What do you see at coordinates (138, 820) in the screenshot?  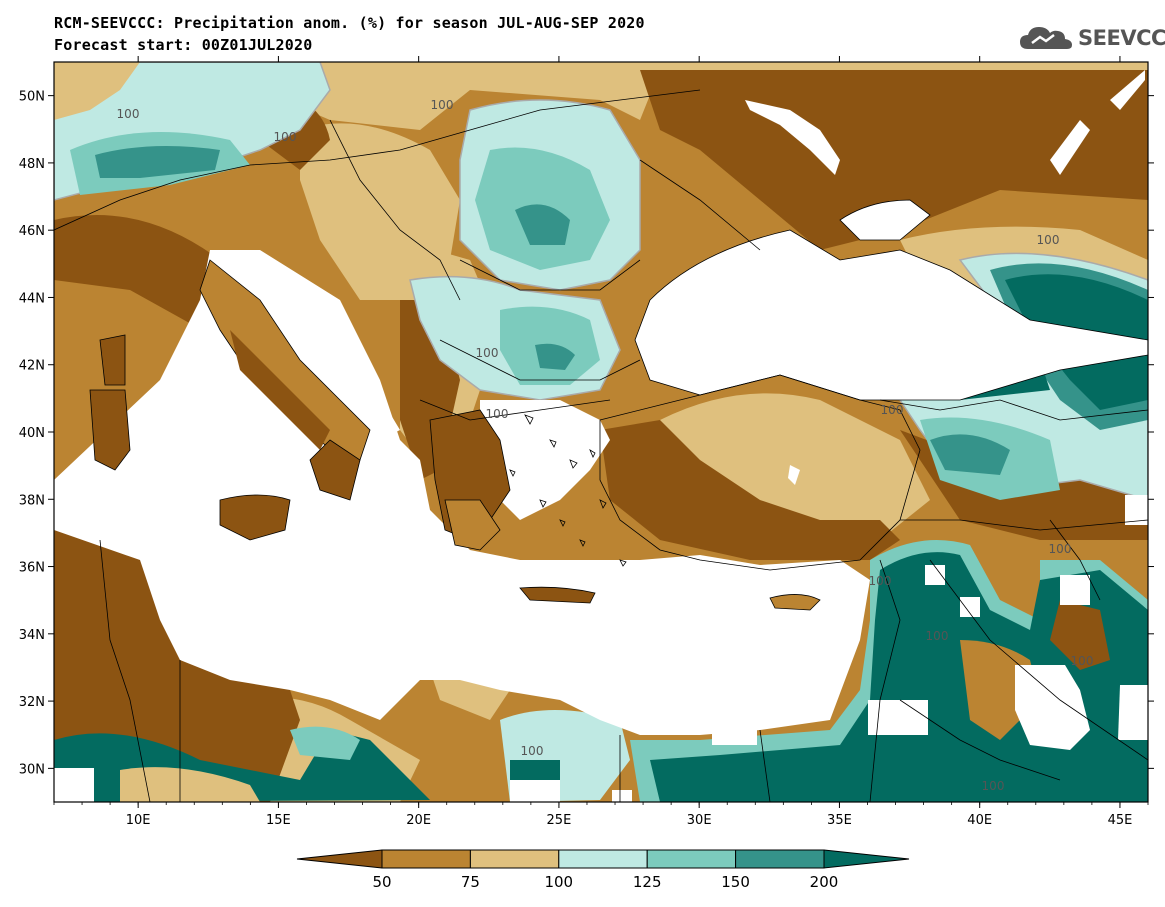 I see `lon-tick-label: 10E` at bounding box center [138, 820].